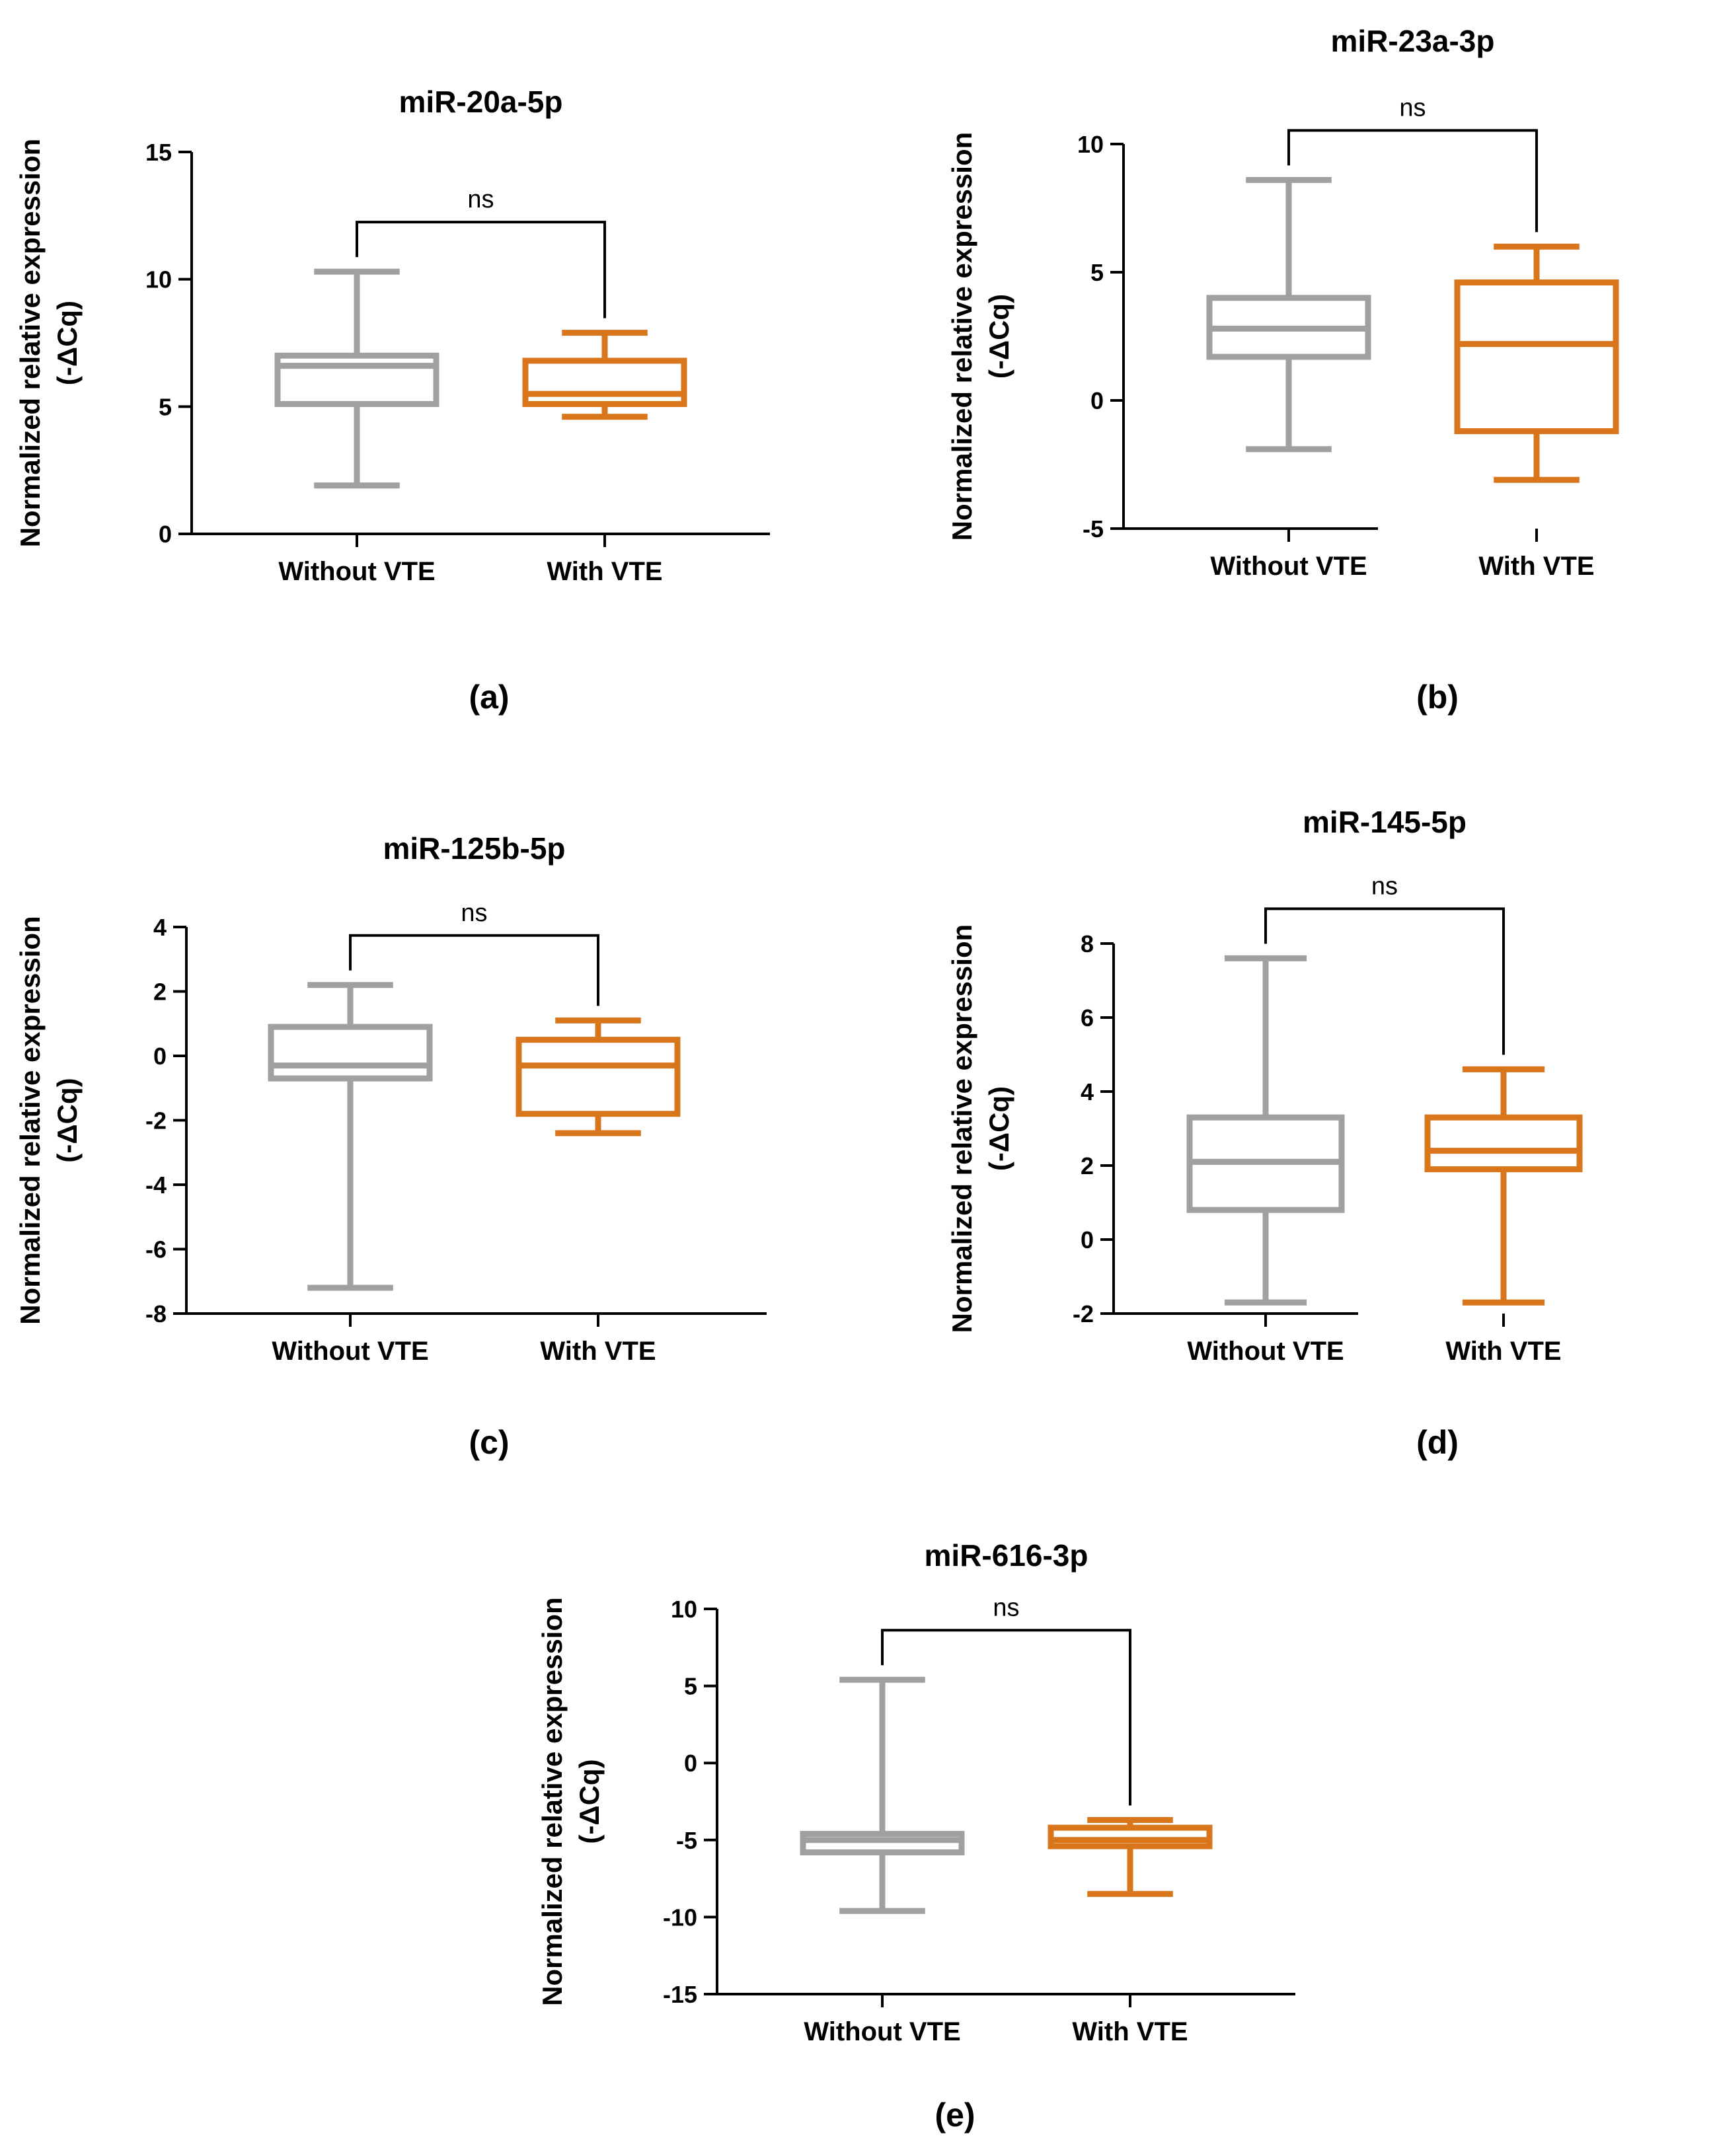  Describe the element at coordinates (1437, 1442) in the screenshot. I see `panel-label: (d)` at that location.